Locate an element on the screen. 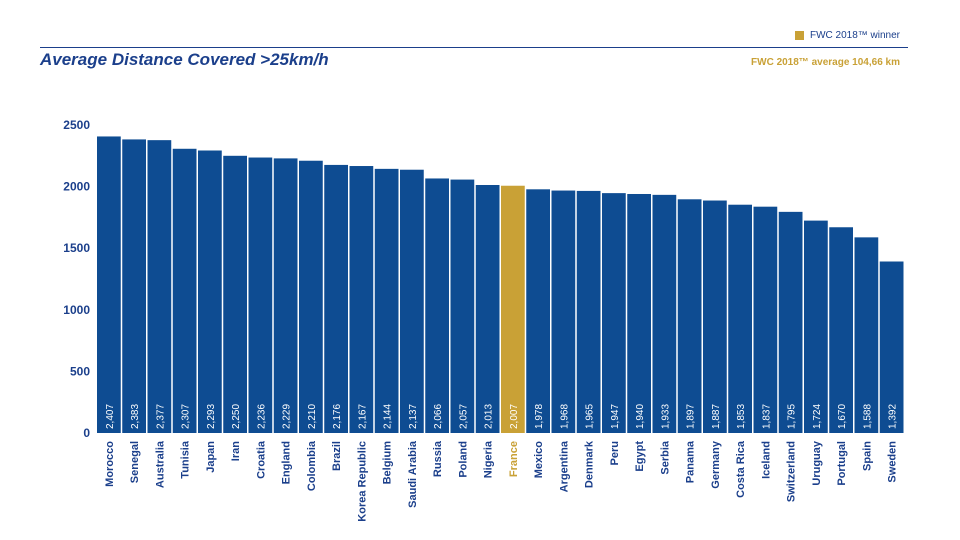 The height and width of the screenshot is (540, 960). value-label: 1,933 is located at coordinates (665, 416).